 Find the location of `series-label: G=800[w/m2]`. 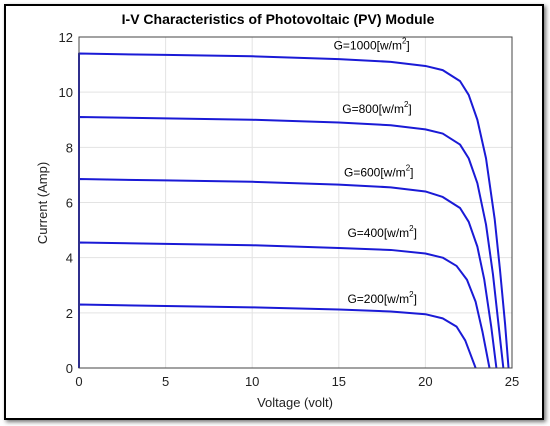

series-label: G=800[w/m2] is located at coordinates (377, 108).